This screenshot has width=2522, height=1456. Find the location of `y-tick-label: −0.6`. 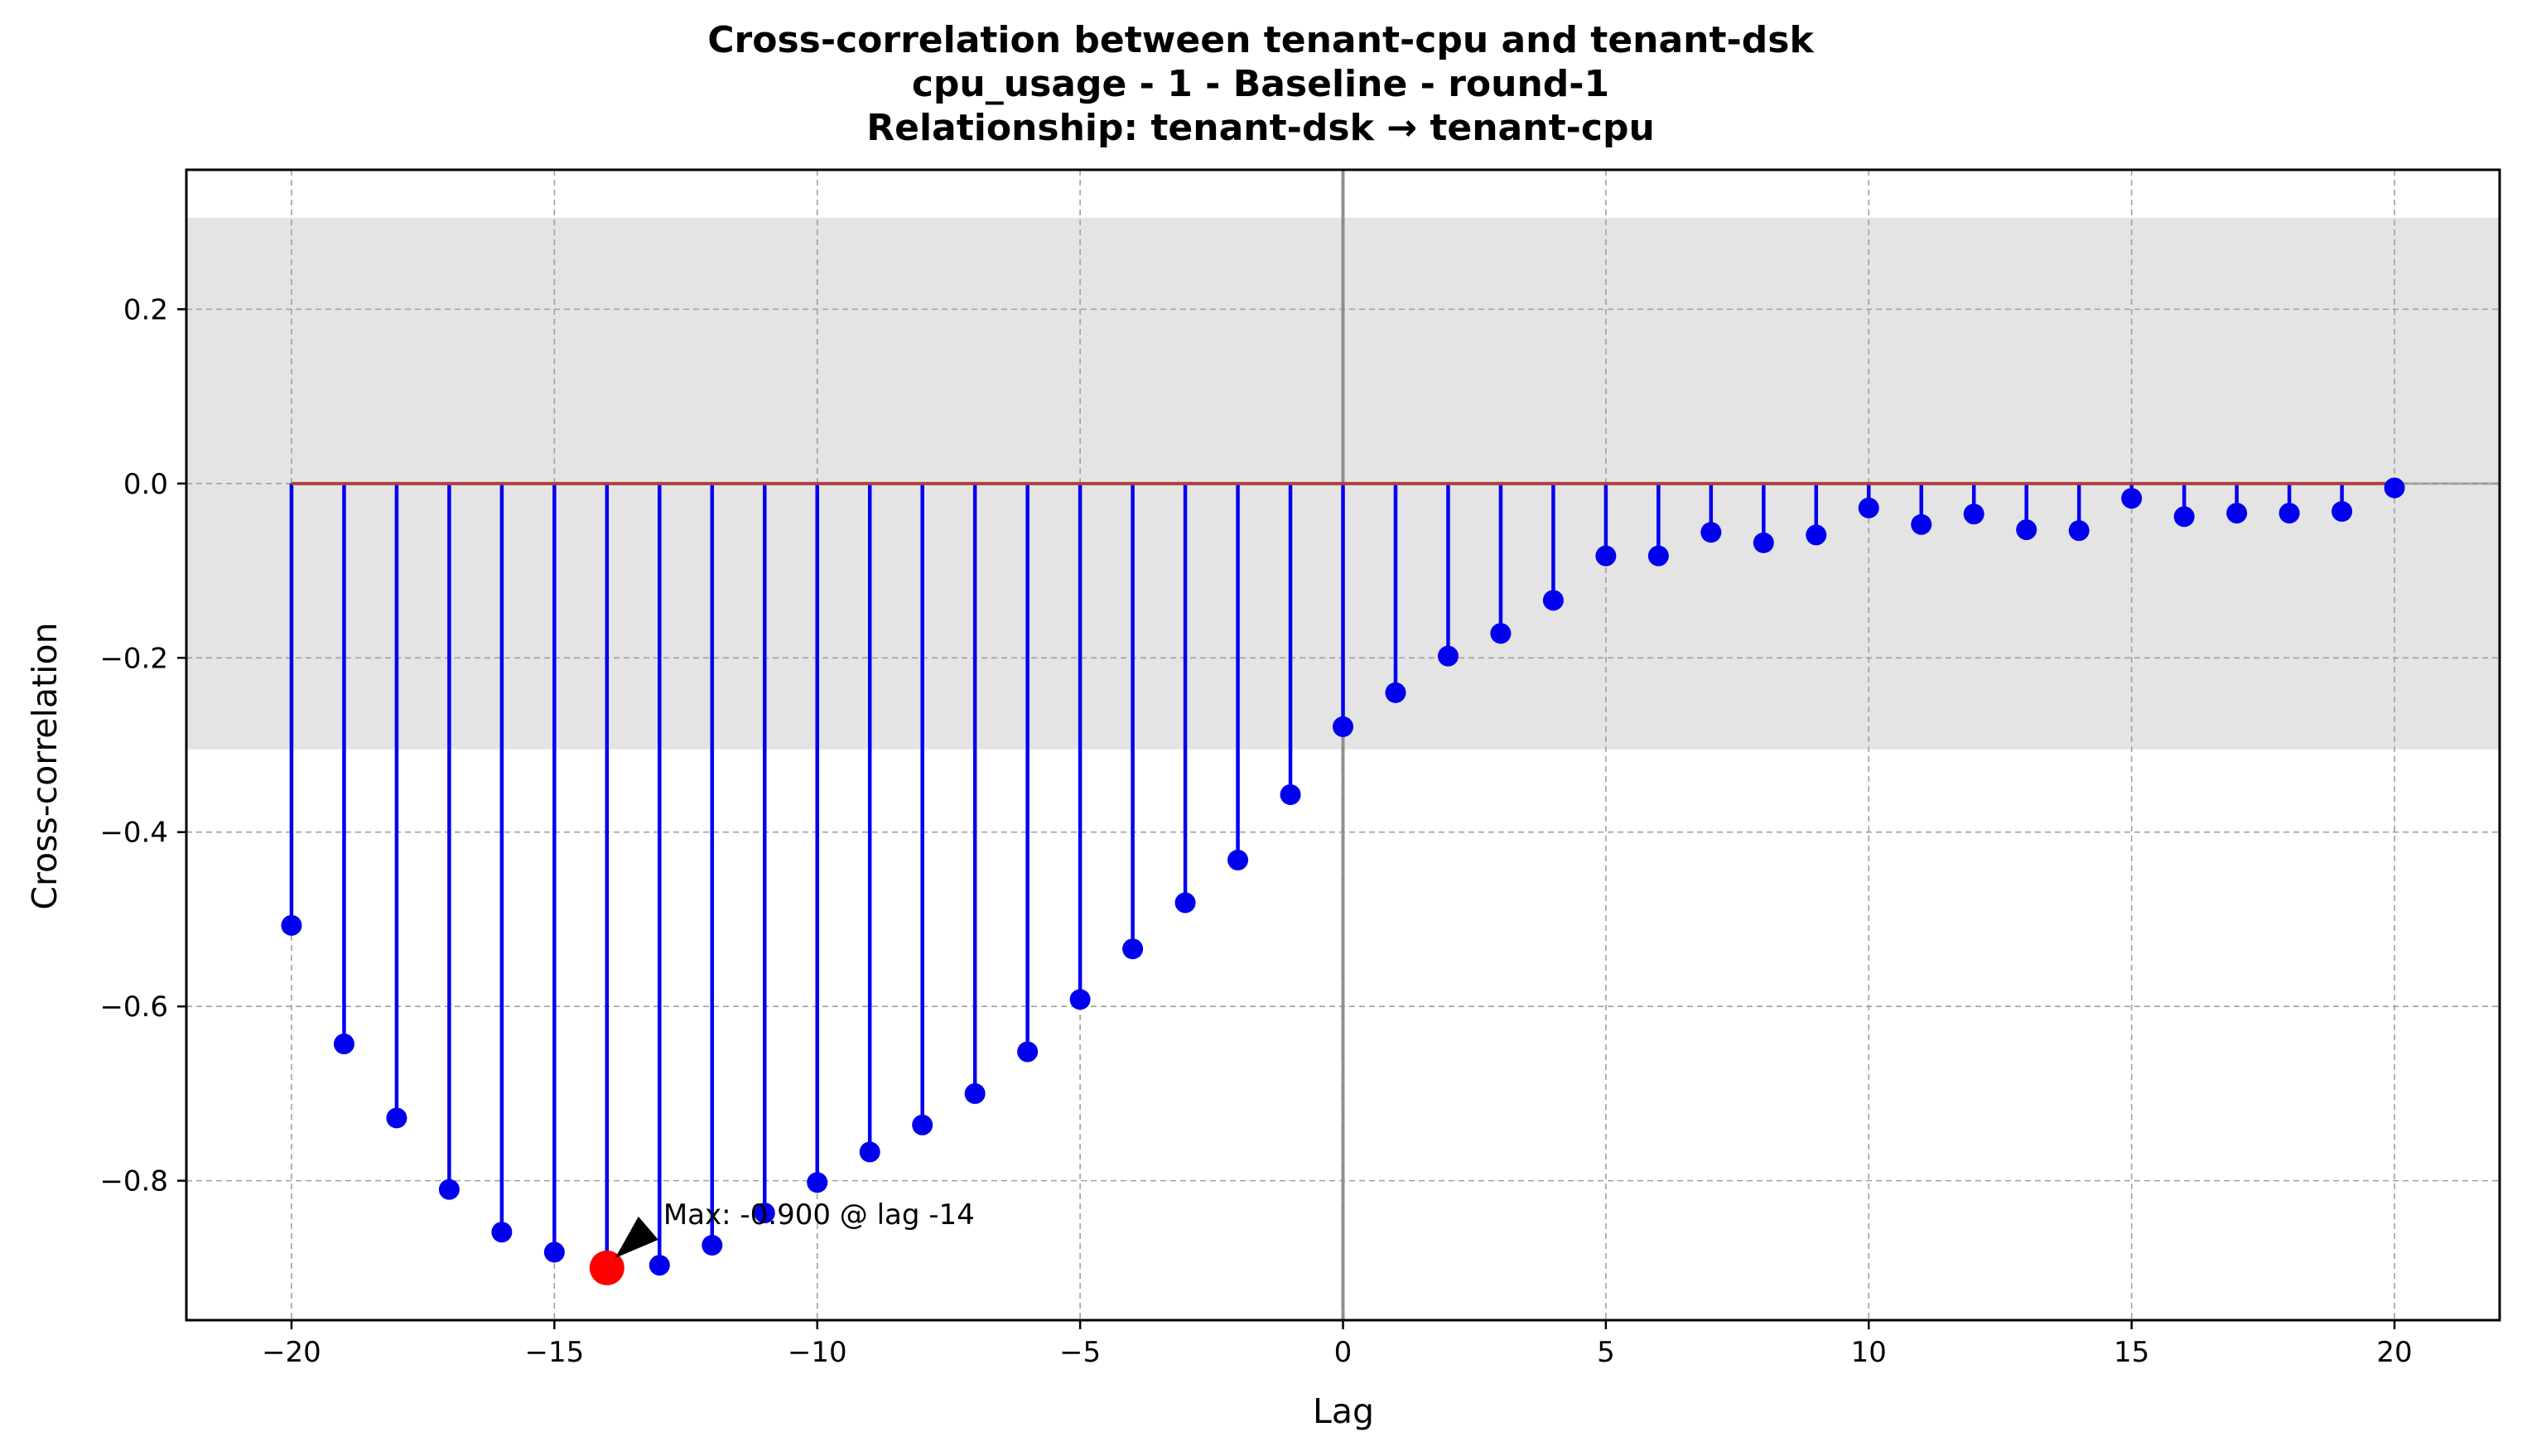

y-tick-label: −0.6 is located at coordinates (133, 1007).